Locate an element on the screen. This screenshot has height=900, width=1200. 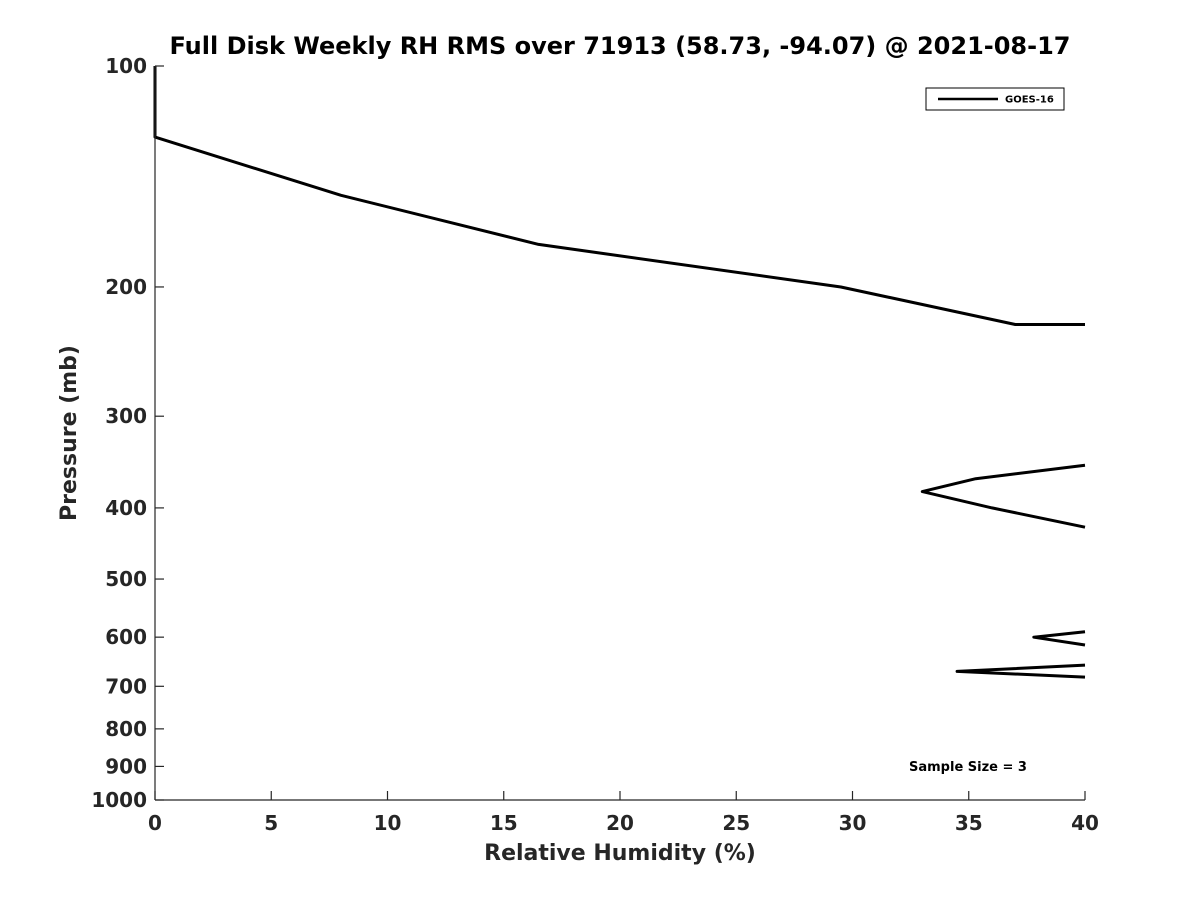
x-axis-ticks: 0 5 10 15 20 25 30 35 40 is located at coordinates (623, 813).